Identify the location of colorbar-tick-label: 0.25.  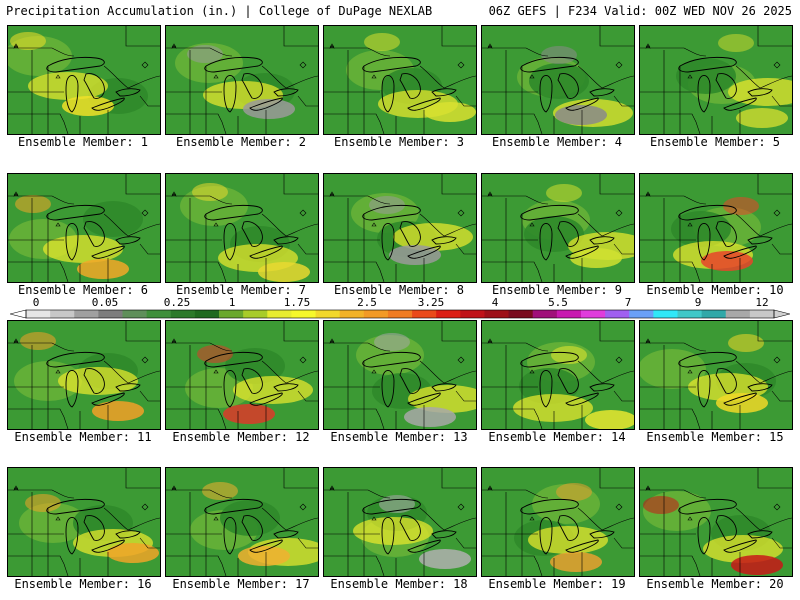
(177, 302).